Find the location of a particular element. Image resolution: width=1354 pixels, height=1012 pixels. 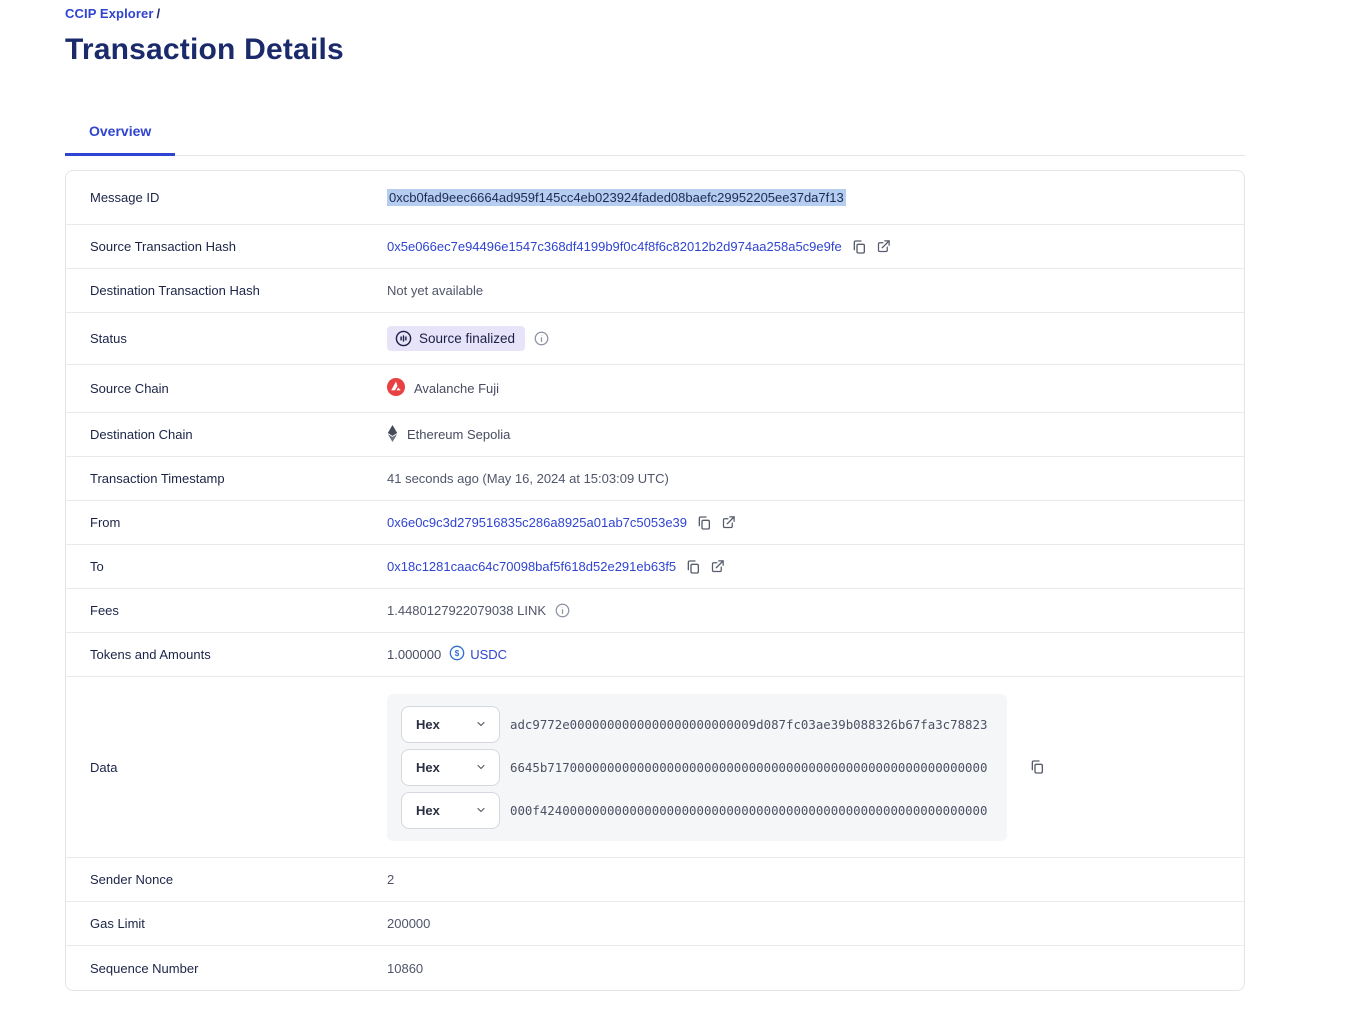

dest-chain-value: Ethereum Sepolia is located at coordinates (449, 434).